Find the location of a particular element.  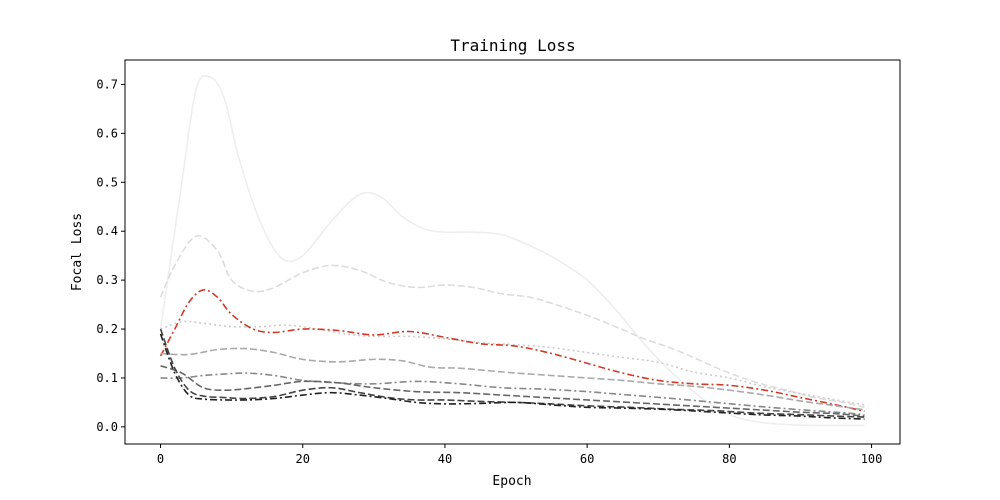

x-tick-label: 20 is located at coordinates (303, 459).